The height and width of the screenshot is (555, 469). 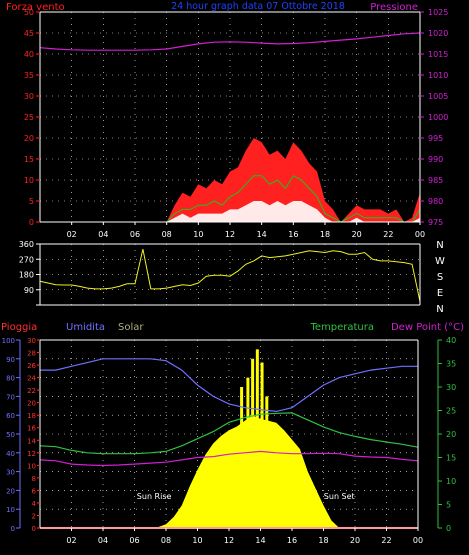 I want to click on right-tick-label: 1015, so click(x=438, y=54).